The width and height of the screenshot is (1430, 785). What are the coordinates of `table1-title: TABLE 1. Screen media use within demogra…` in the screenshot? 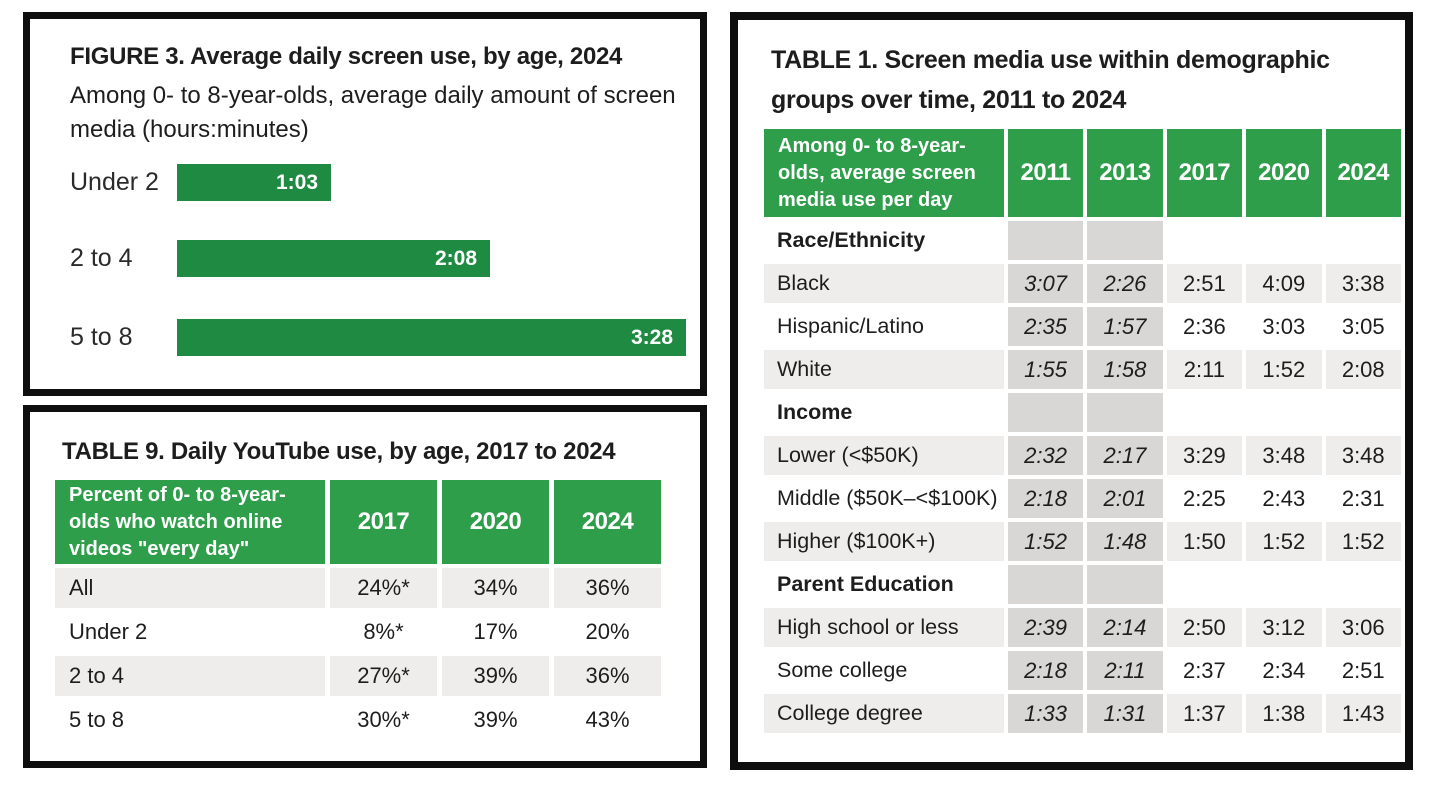 It's located at (1050, 80).